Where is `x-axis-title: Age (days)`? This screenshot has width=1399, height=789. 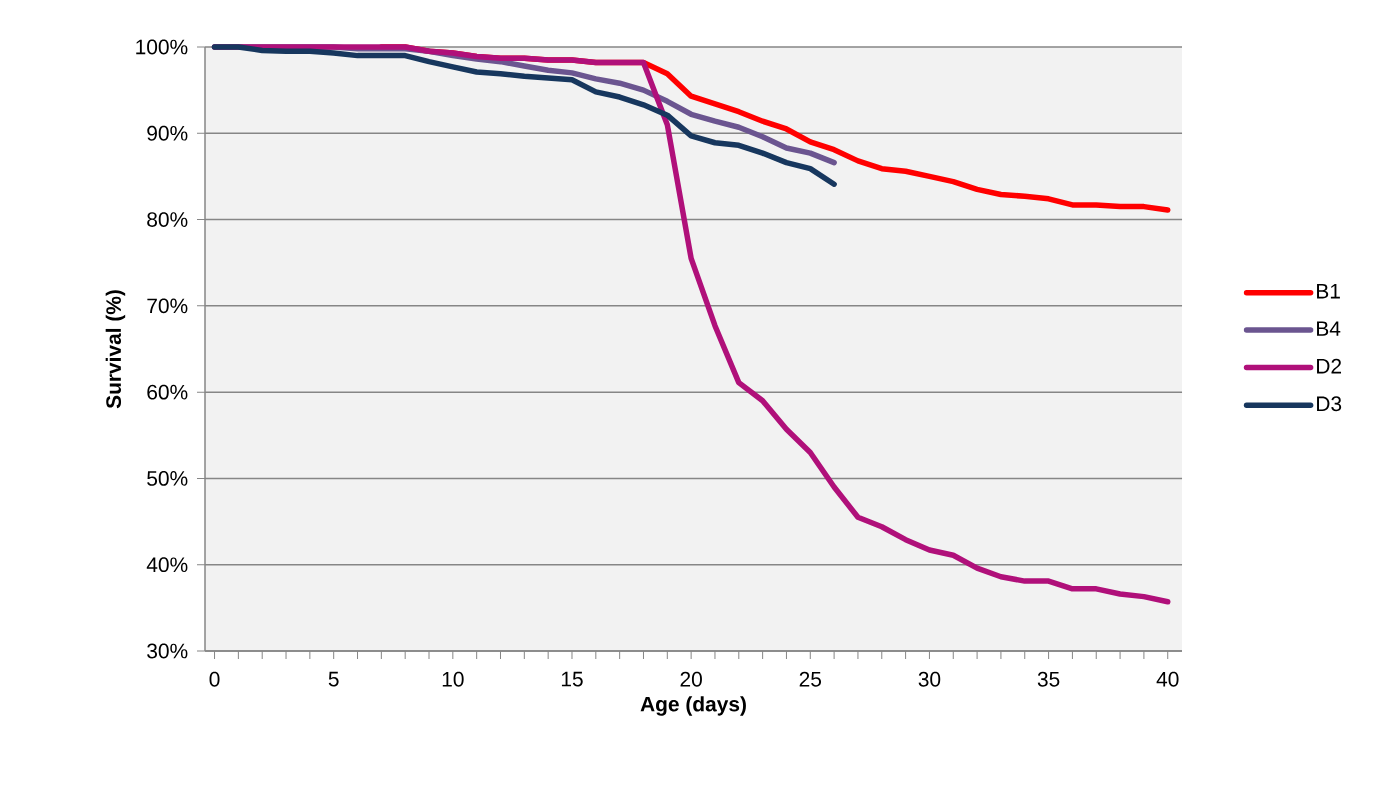 x-axis-title: Age (days) is located at coordinates (693, 706).